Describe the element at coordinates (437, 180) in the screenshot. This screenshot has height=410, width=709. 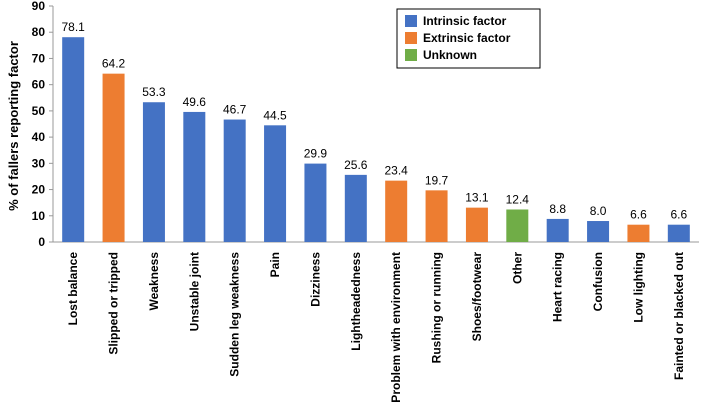
I see `bar-value-label: 19.7` at that location.